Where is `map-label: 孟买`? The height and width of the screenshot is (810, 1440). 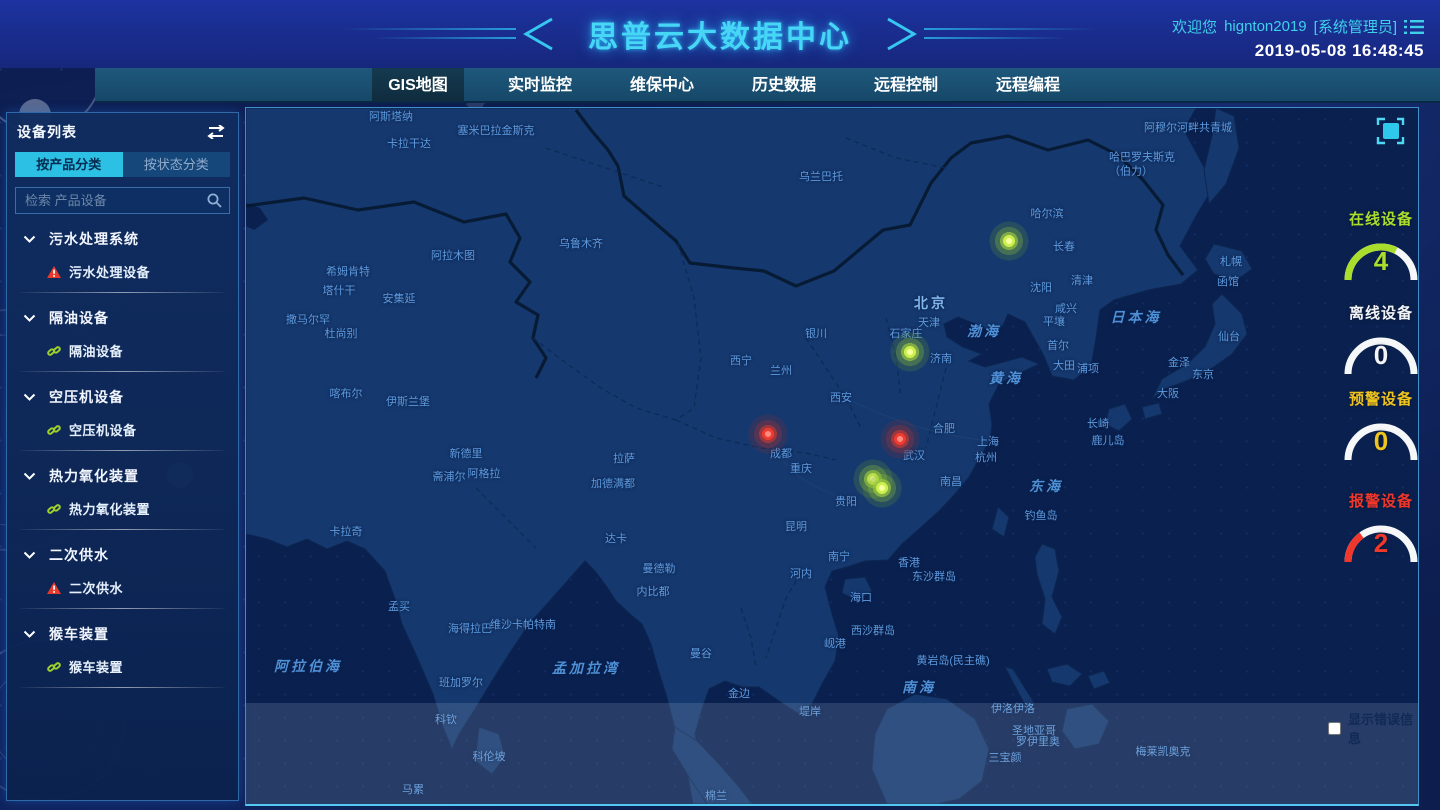 map-label: 孟买 is located at coordinates (399, 607).